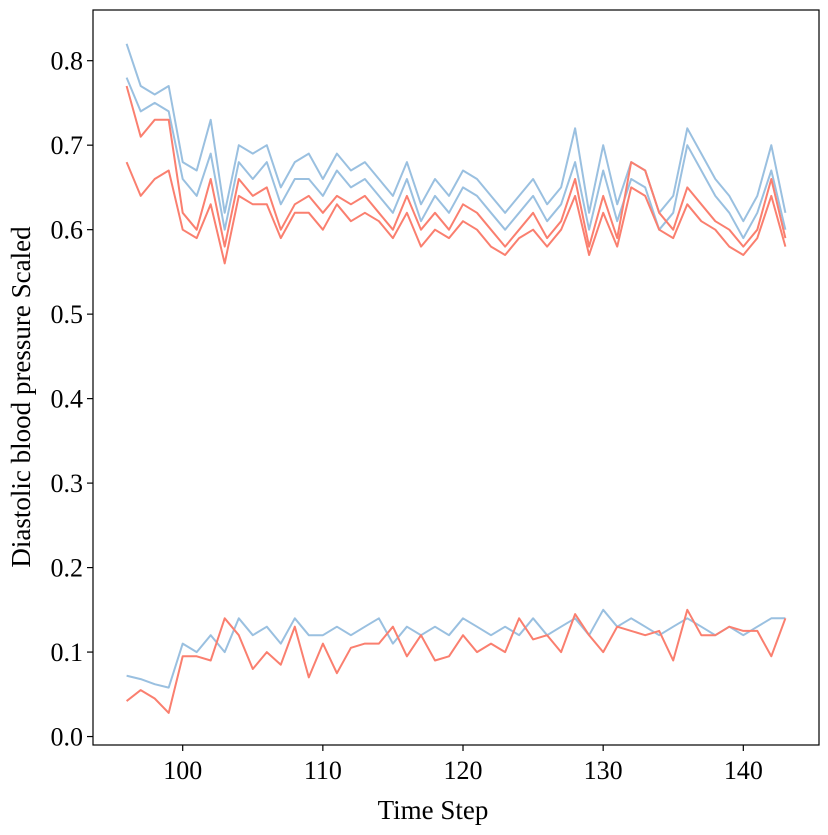 The height and width of the screenshot is (835, 828). What do you see at coordinates (21, 397) in the screenshot?
I see `y-axis-label: Diastolic blood pressure Scaled` at bounding box center [21, 397].